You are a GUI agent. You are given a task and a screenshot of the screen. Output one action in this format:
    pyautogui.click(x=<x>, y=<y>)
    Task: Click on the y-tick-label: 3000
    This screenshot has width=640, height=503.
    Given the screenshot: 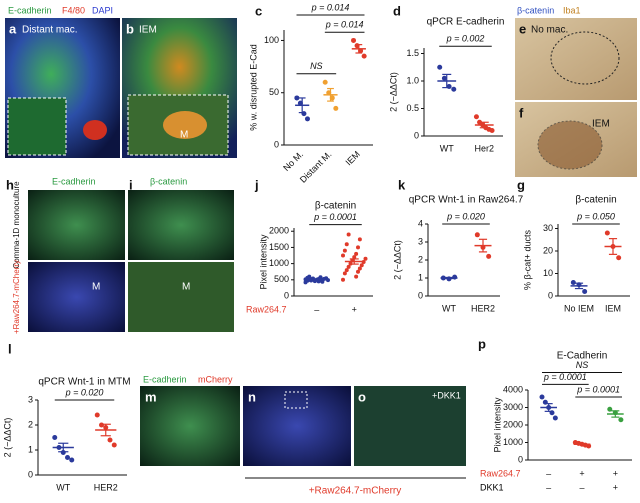 What is the action you would take?
    pyautogui.click(x=513, y=407)
    